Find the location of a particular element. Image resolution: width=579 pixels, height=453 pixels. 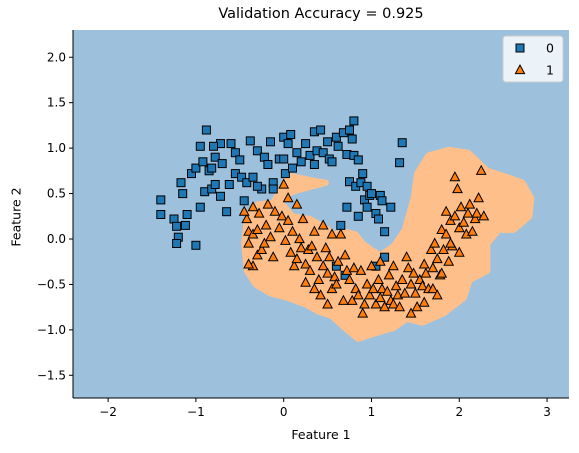

legend: 01 is located at coordinates (533, 59).